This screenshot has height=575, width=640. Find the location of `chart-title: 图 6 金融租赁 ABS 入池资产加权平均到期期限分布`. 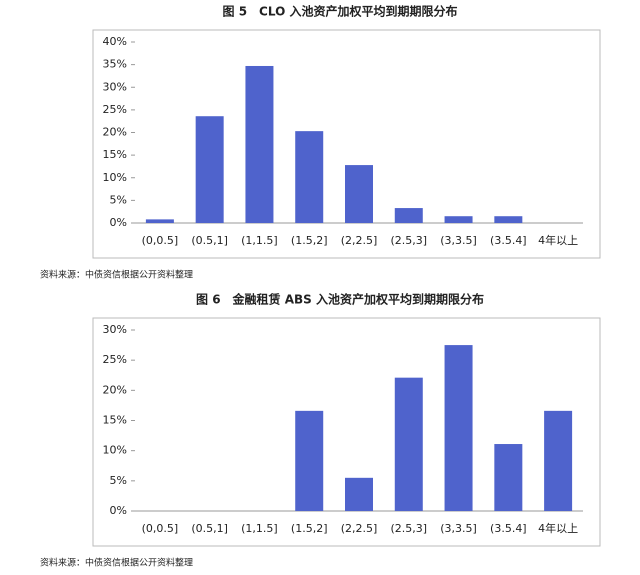

chart-title: 图 6 金融租赁 ABS 入池资产加权平均到期期限分布 is located at coordinates (340, 299).